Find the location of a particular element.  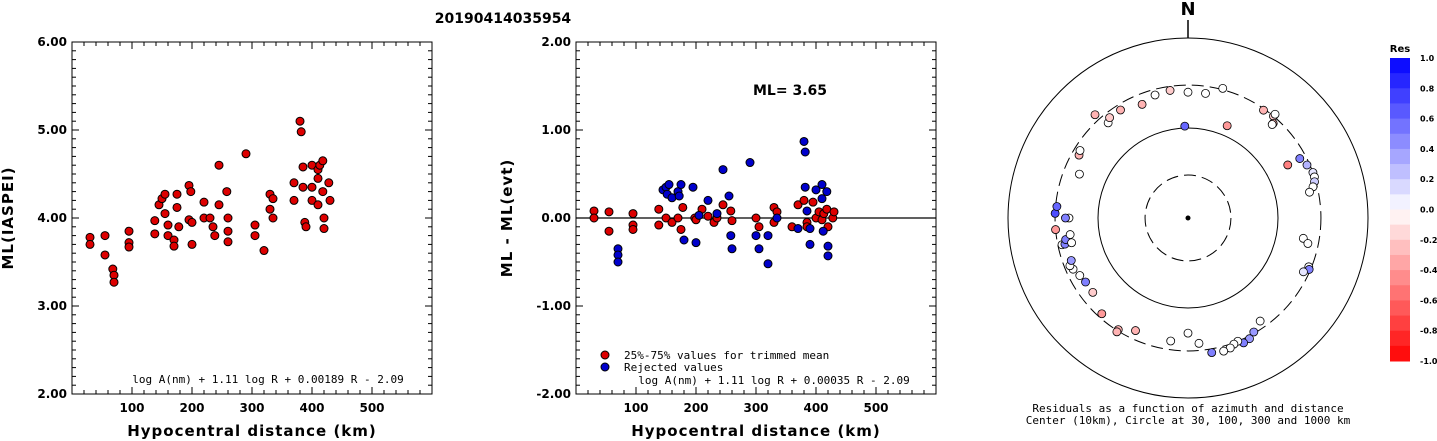

legend-marker-rejected is located at coordinates (605, 367).